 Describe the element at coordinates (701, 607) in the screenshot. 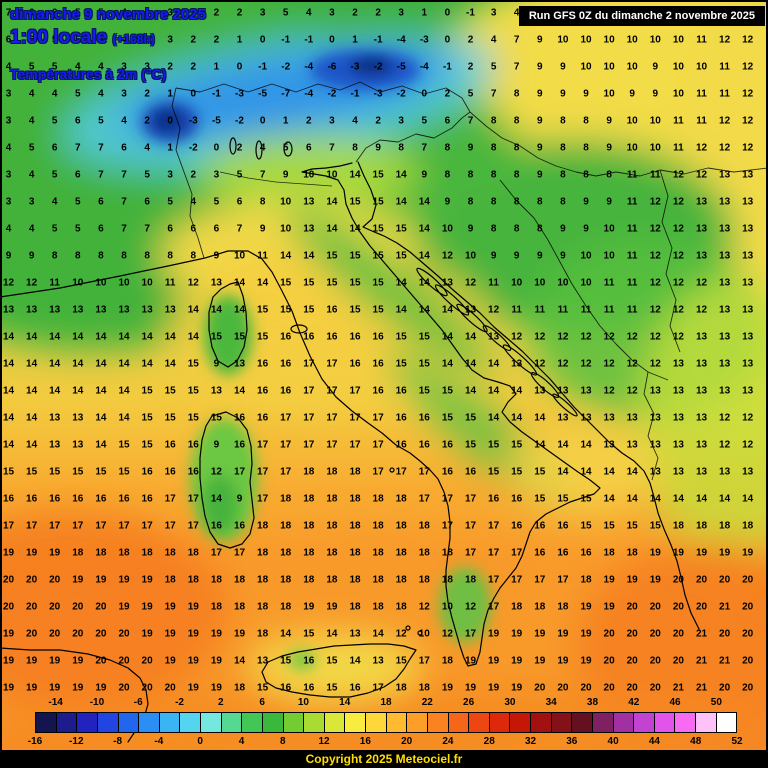

I see `temp-value: 20` at that location.